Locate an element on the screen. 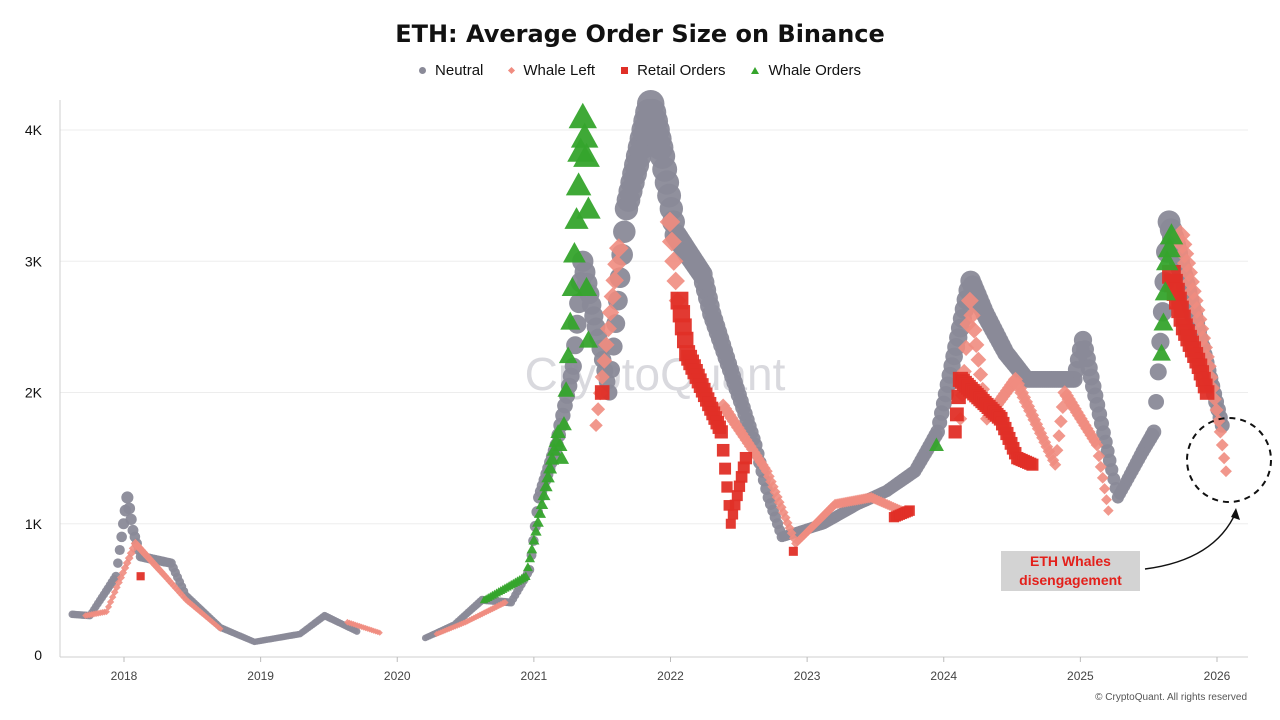  triangle-marker-icon is located at coordinates (755, 70).